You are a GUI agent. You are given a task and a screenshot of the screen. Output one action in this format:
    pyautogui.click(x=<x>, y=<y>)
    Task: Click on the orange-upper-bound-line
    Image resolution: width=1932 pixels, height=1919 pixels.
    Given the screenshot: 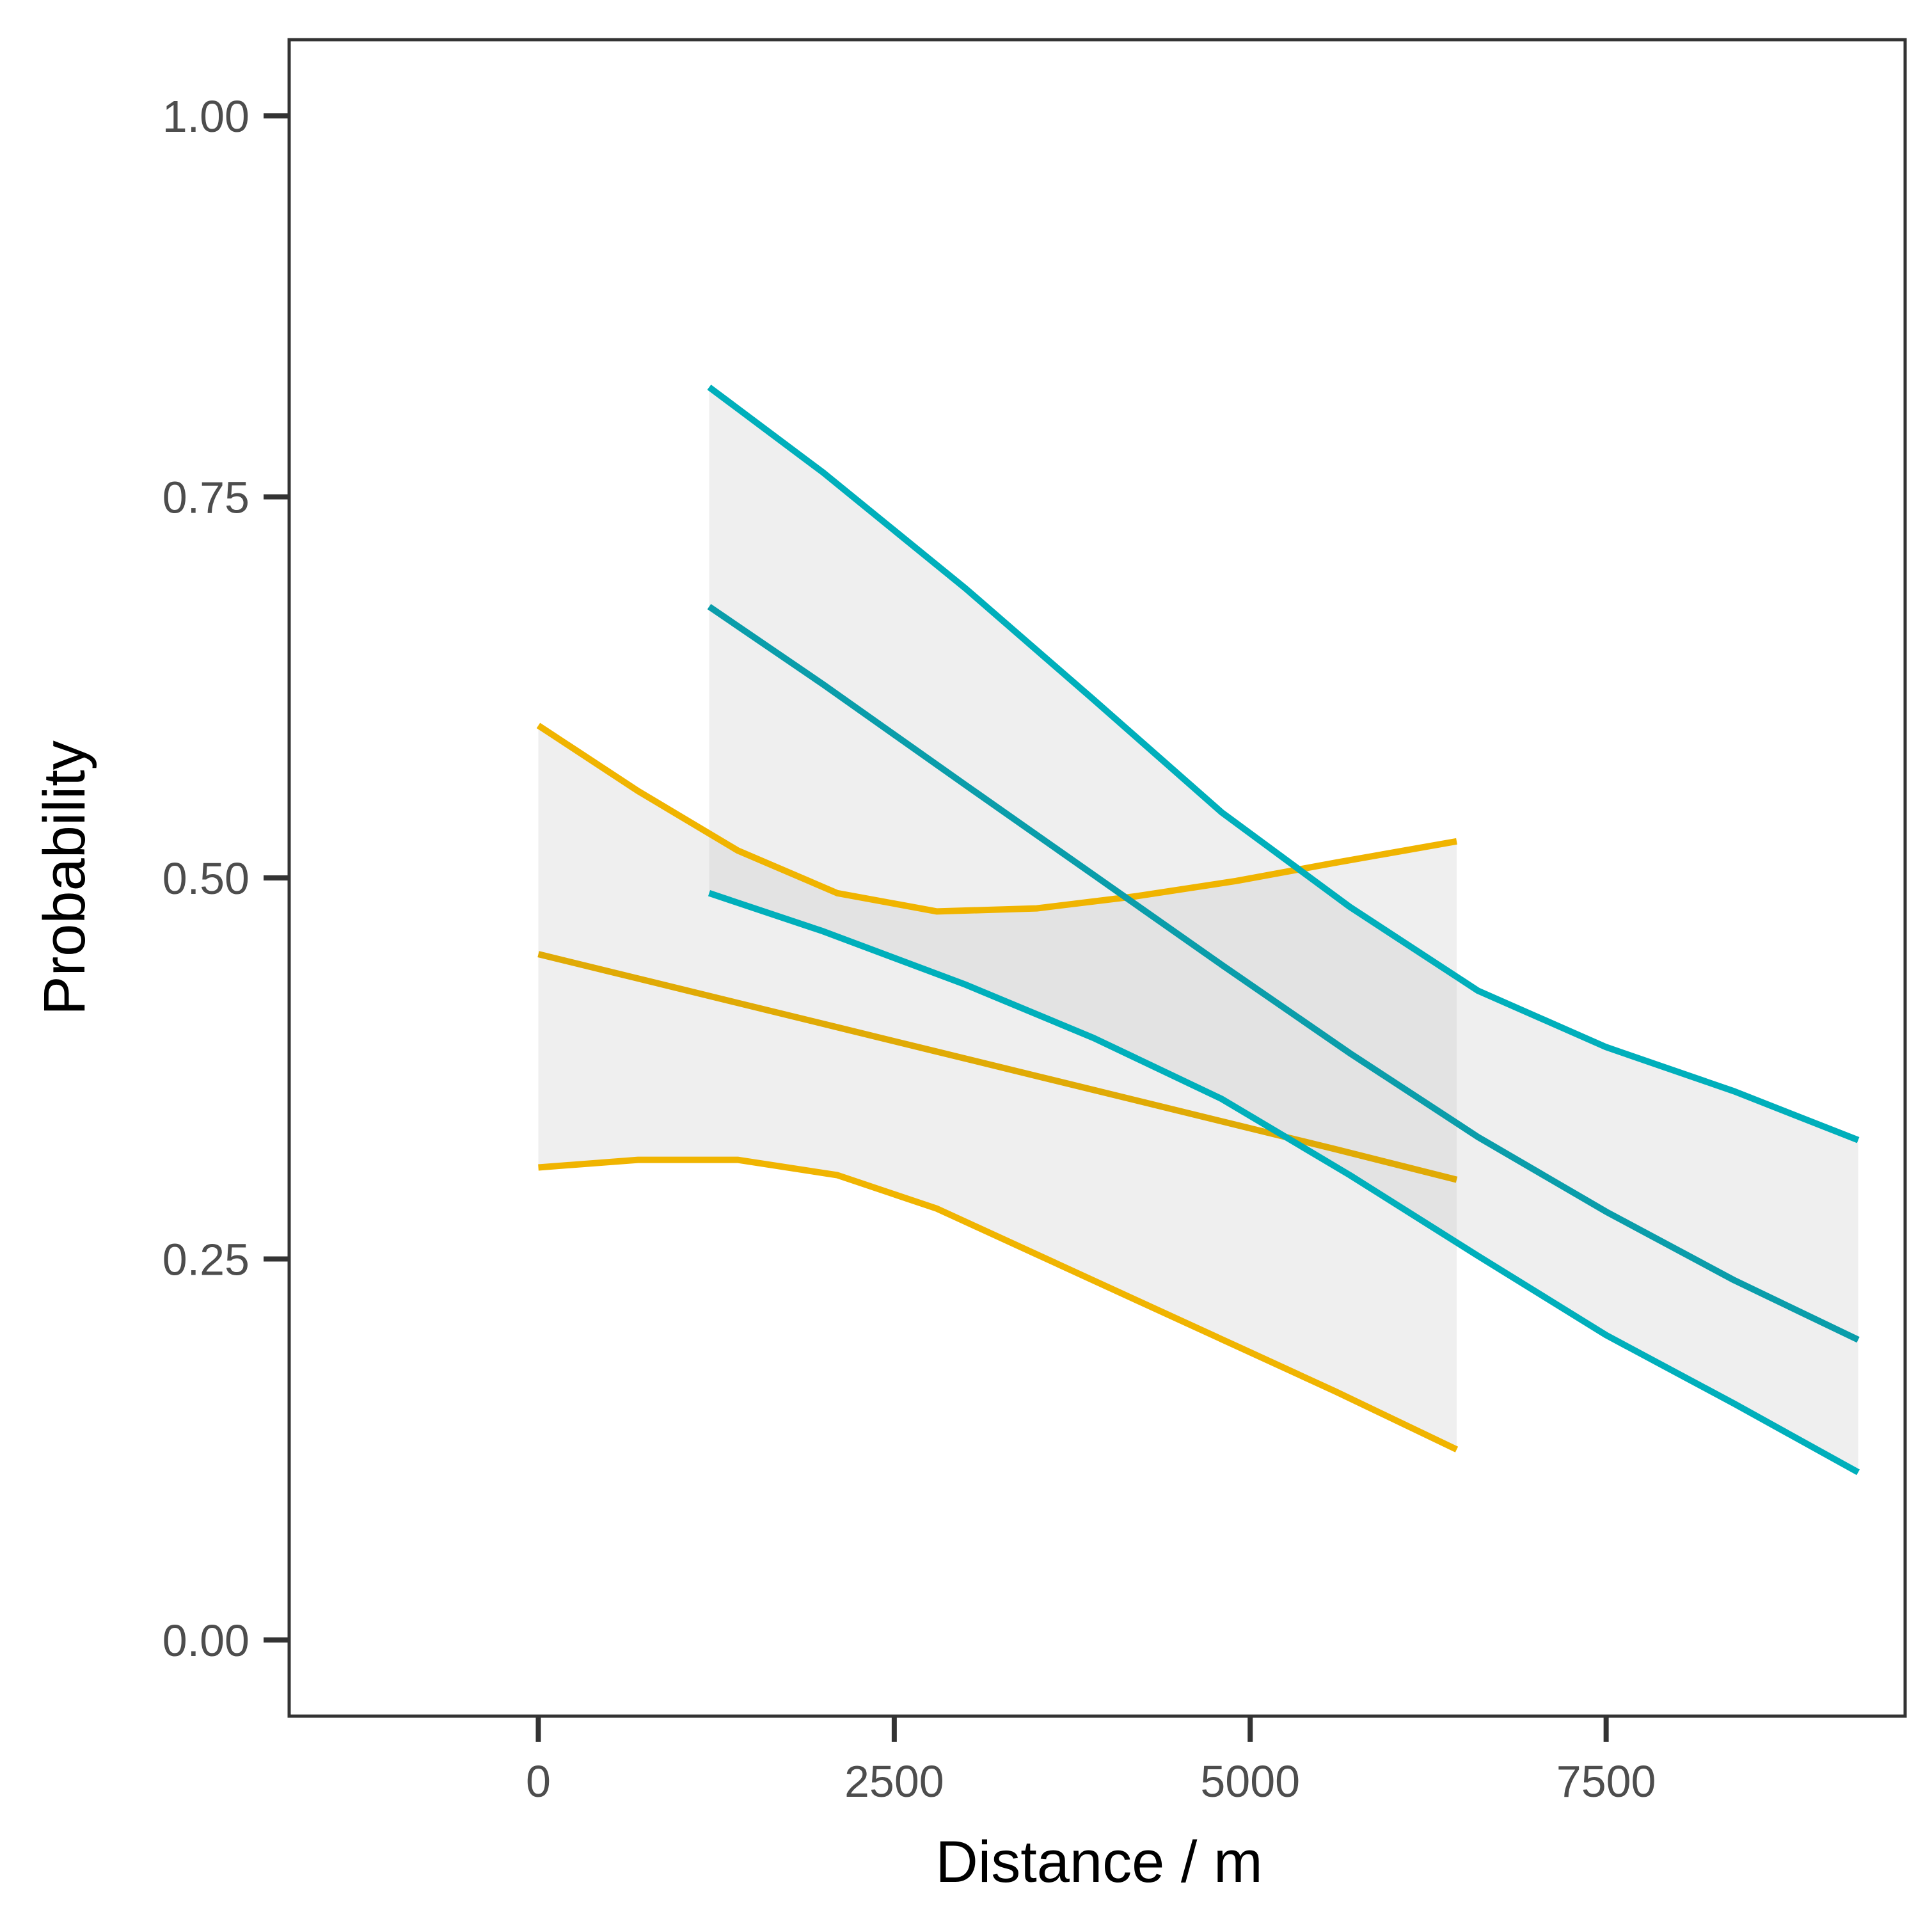 What is the action you would take?
    pyautogui.click(x=996, y=818)
    